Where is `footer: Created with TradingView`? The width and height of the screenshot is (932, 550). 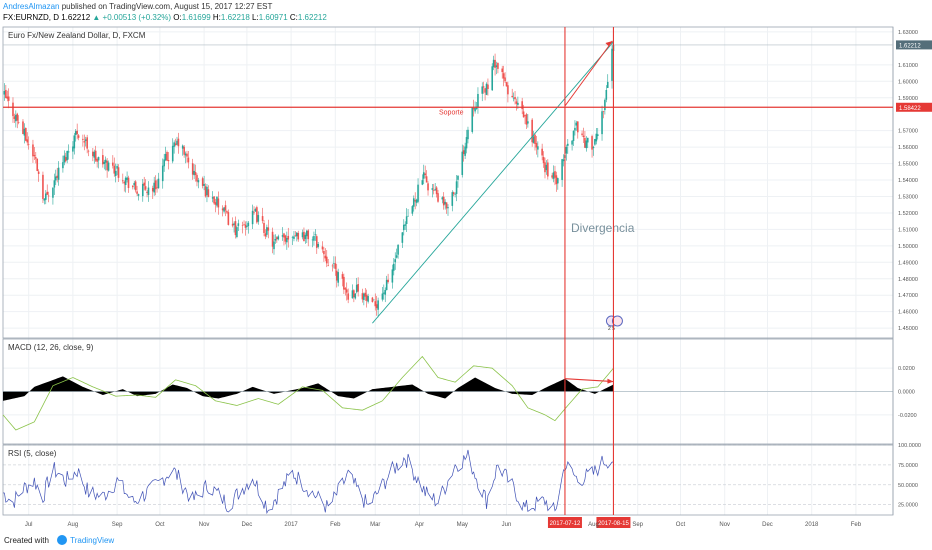
footer: Created with TradingView is located at coordinates (59, 540).